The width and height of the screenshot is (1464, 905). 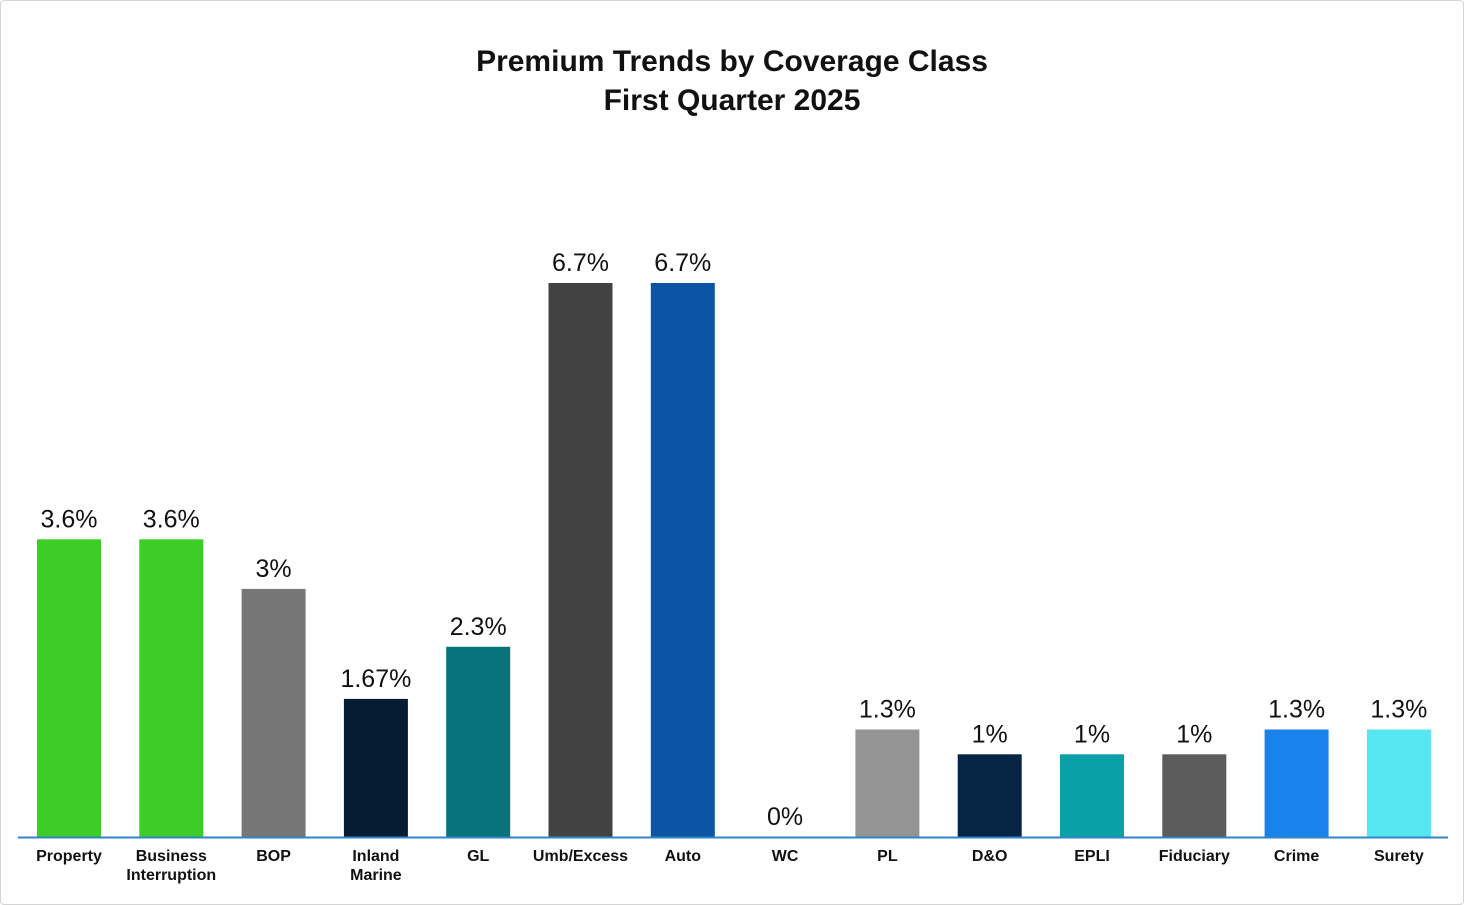 What do you see at coordinates (682, 263) in the screenshot?
I see `value-label-auto: 6.7%` at bounding box center [682, 263].